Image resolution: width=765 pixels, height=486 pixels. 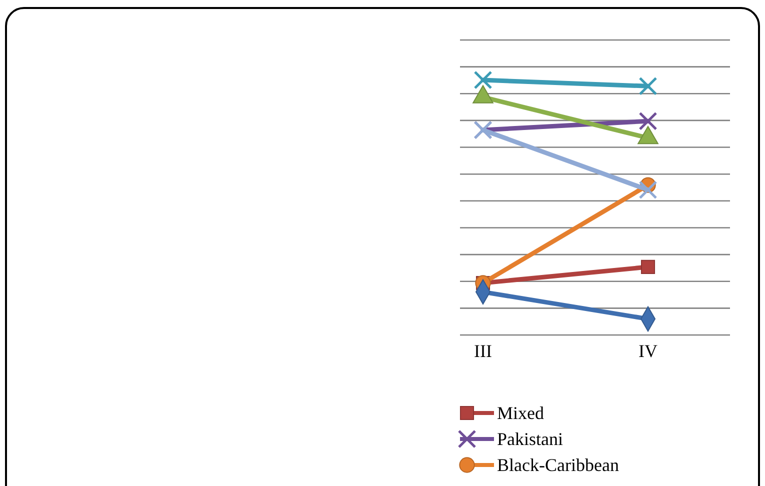 I want to click on x-tick-label: IV, so click(x=648, y=351).